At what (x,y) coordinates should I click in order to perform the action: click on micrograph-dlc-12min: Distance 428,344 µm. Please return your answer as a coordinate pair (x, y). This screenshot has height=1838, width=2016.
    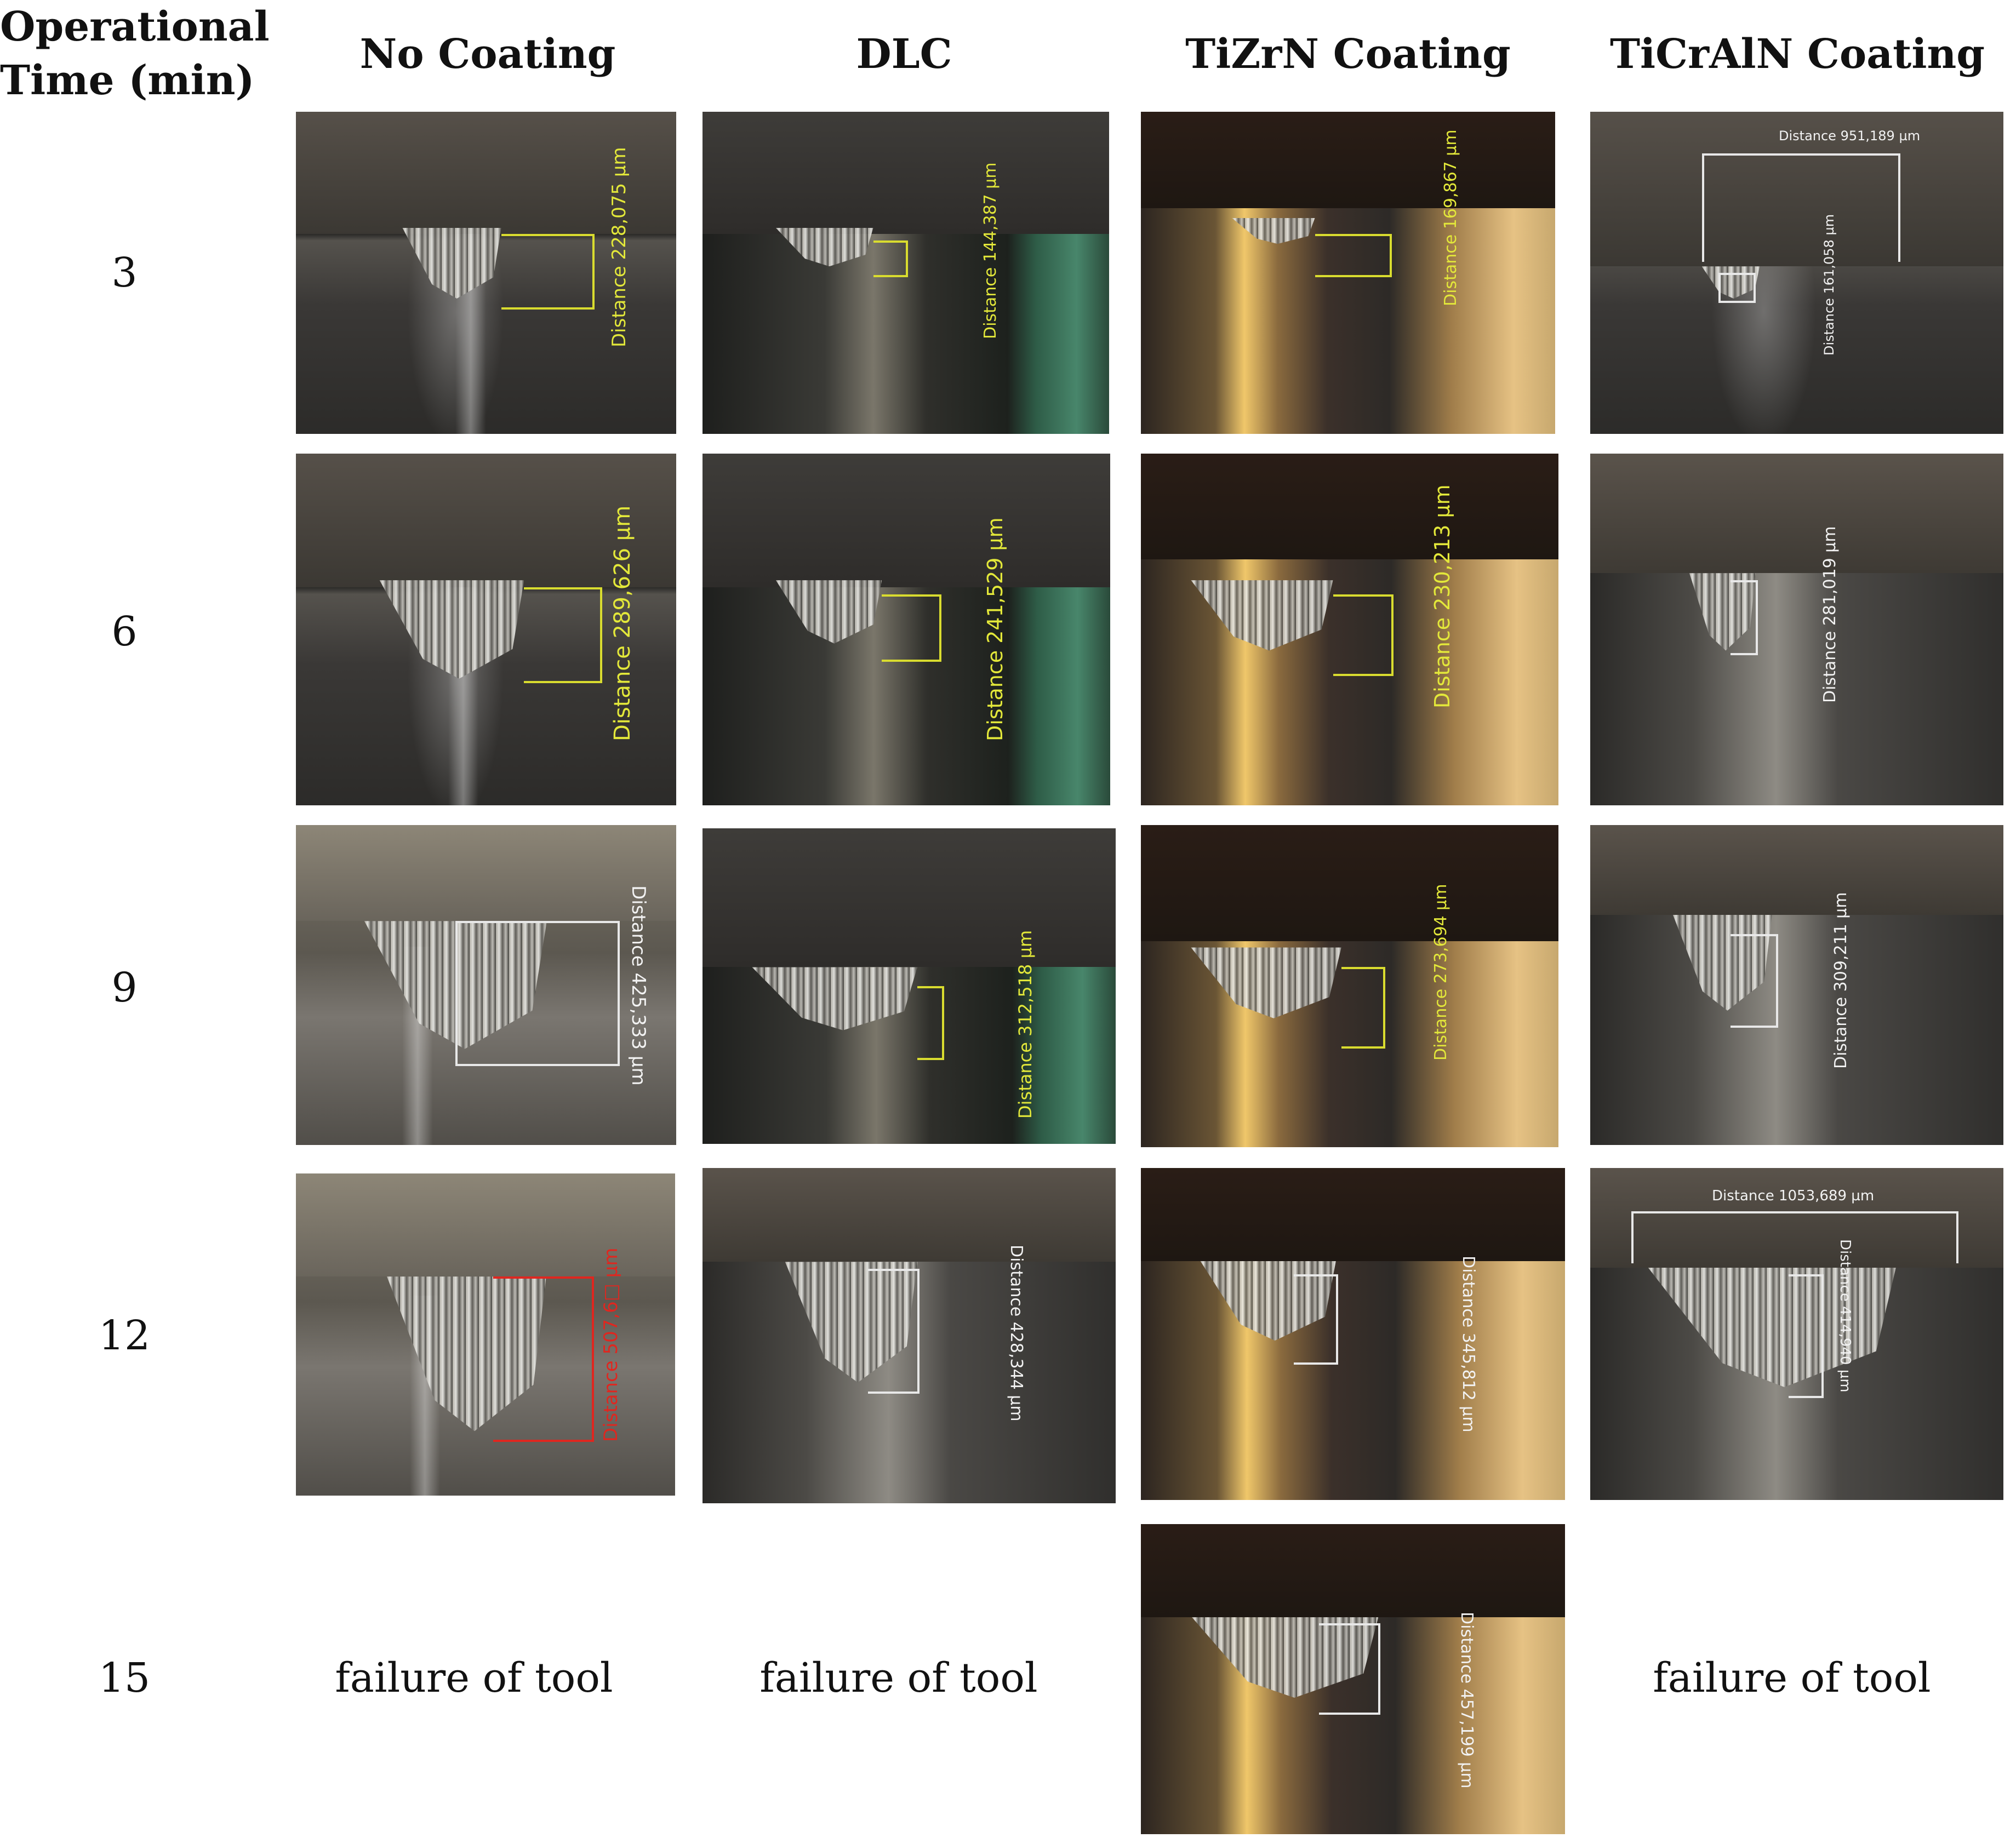
    Looking at the image, I should click on (909, 1335).